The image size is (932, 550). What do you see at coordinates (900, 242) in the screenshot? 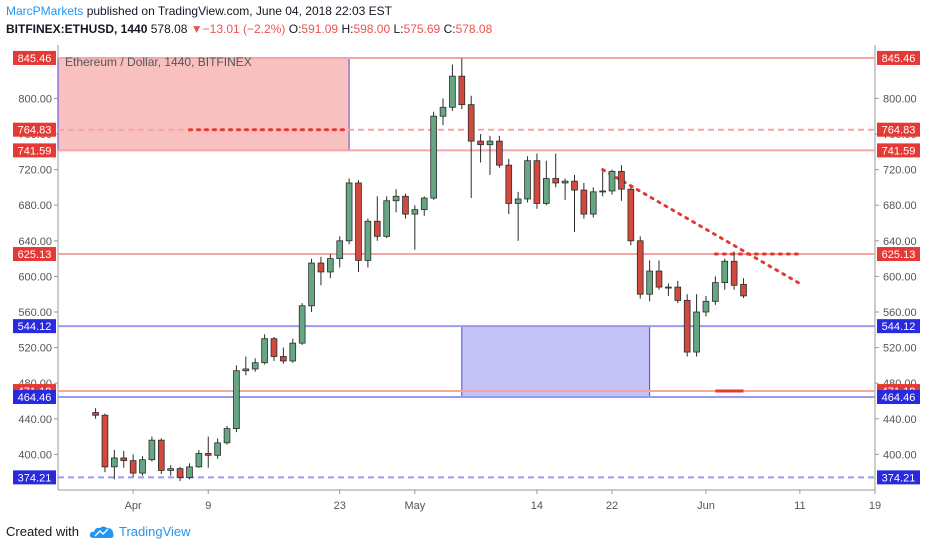
I see `right-tick-label: 640.00` at bounding box center [900, 242].